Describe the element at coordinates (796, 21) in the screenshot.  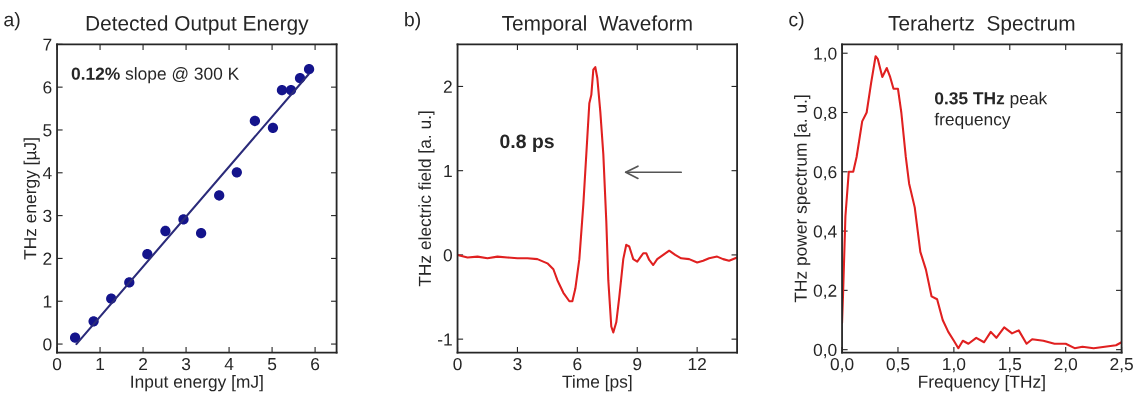
I see `text: c)` at that location.